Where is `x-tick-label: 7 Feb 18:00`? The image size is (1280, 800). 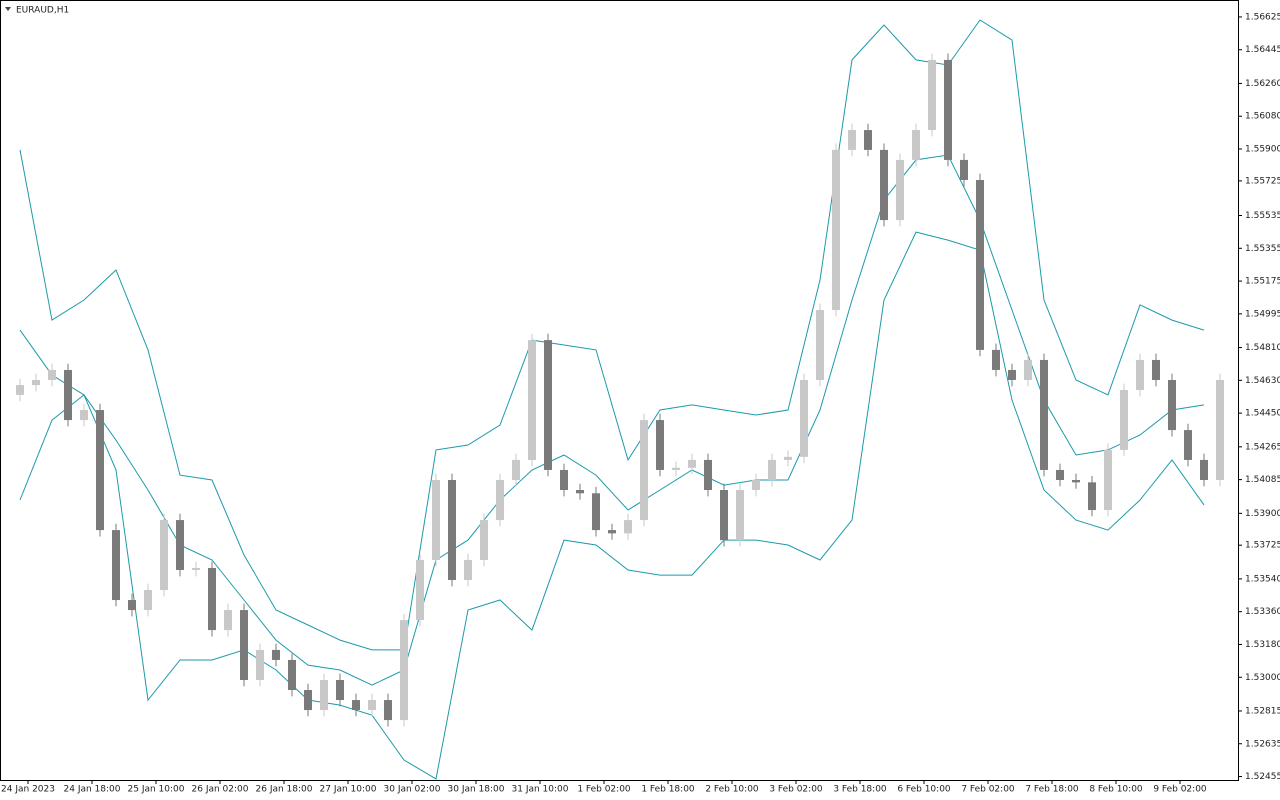
x-tick-label: 7 Feb 18:00 is located at coordinates (1052, 790).